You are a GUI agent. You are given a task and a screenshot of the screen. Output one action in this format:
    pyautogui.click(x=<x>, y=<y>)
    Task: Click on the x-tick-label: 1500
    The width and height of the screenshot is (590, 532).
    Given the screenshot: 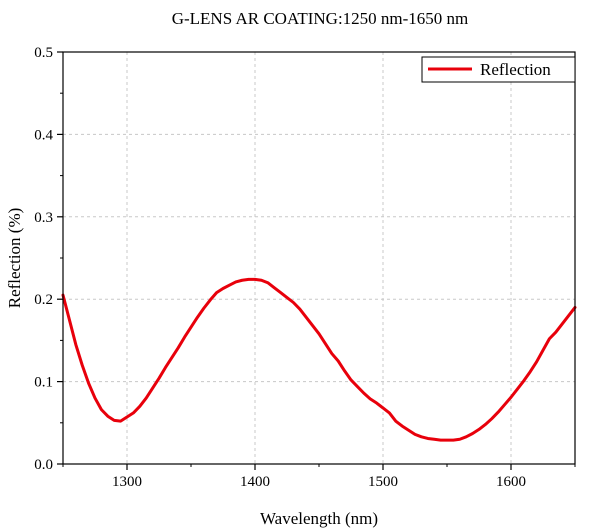 What is the action you would take?
    pyautogui.click(x=383, y=482)
    